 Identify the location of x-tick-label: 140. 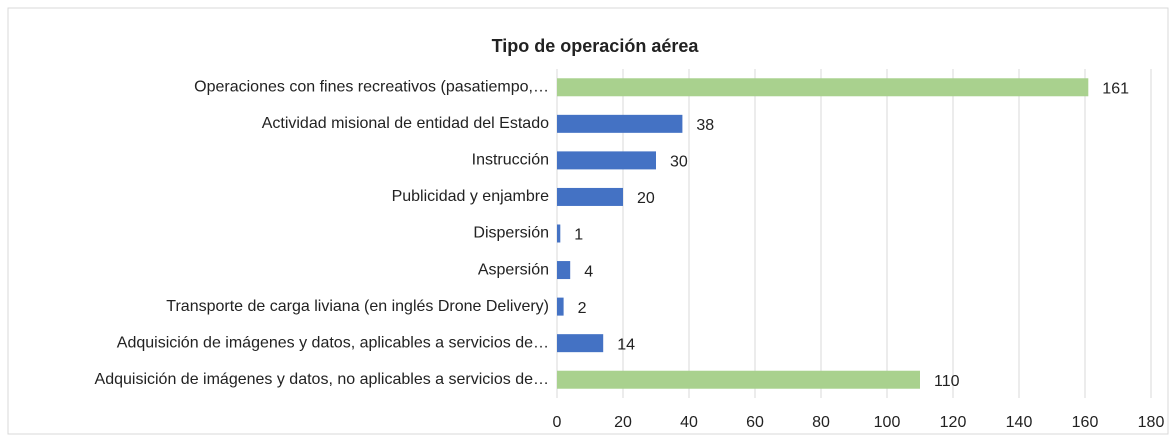
(1019, 422).